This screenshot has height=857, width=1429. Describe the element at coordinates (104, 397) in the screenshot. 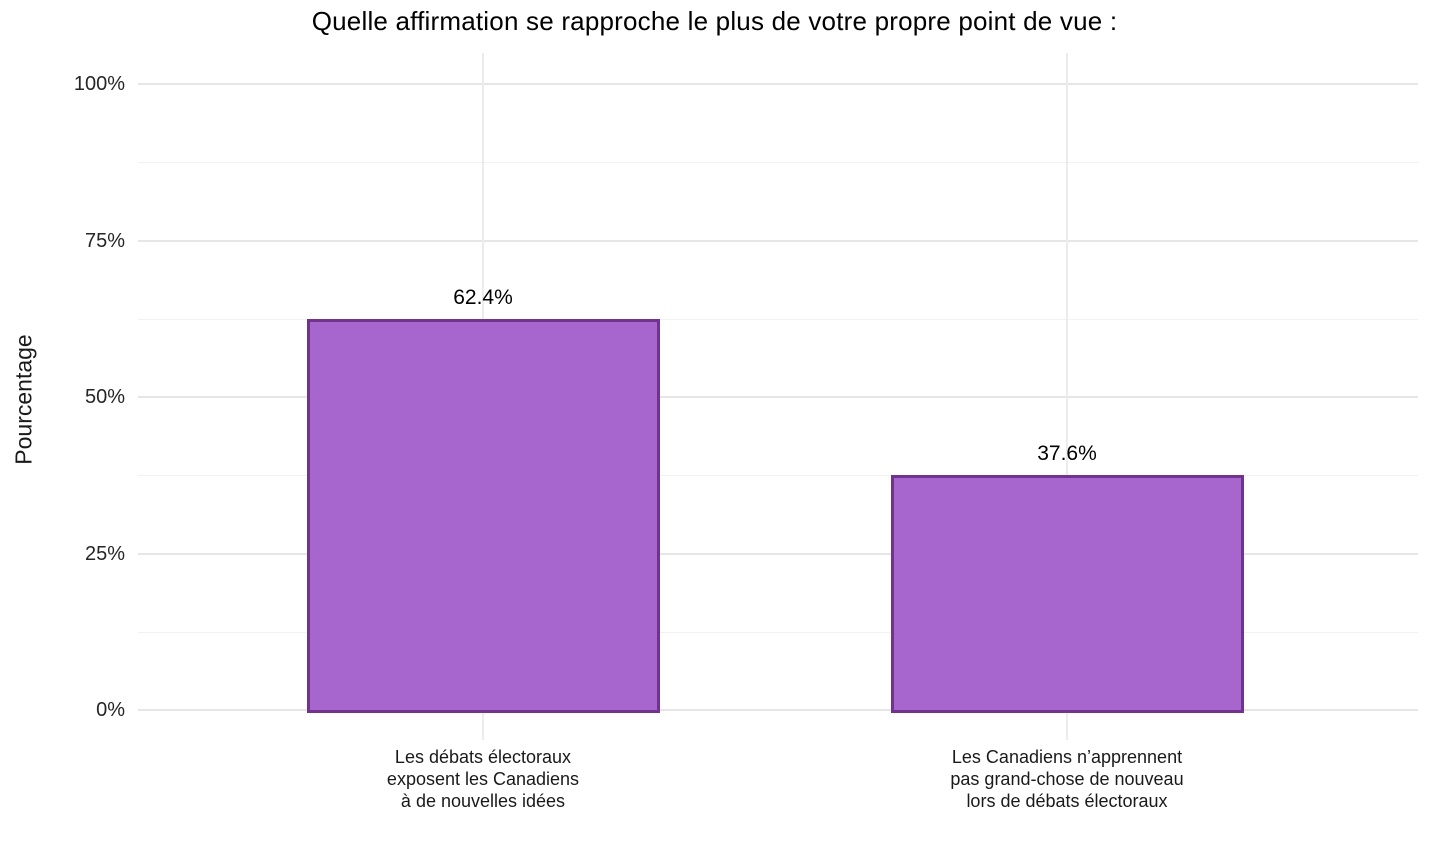

I see `y-axis-tick-label: 50%` at that location.